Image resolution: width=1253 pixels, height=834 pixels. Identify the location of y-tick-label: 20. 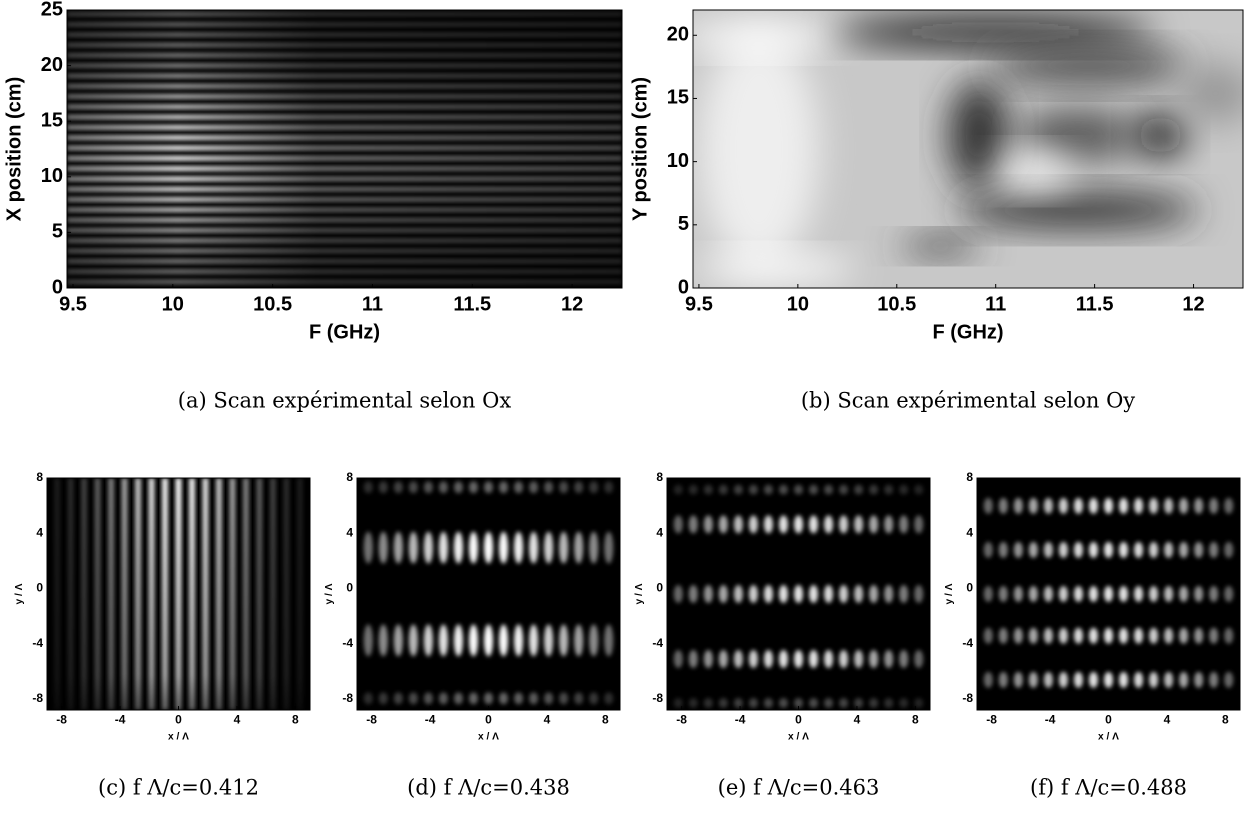
(52, 65).